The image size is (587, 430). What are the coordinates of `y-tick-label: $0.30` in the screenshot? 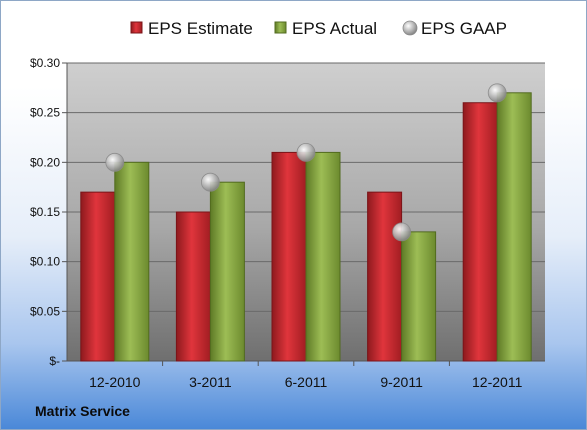 It's located at (45, 63).